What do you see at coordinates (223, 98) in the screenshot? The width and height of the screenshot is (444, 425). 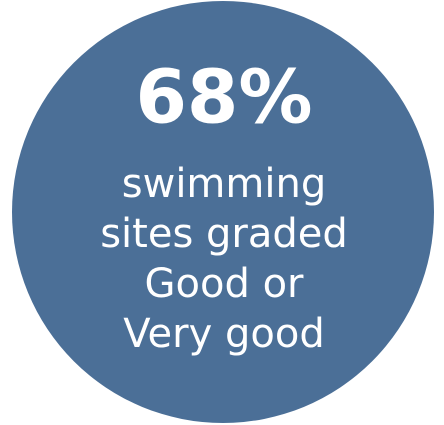 I see `stat-value: 68%` at bounding box center [223, 98].